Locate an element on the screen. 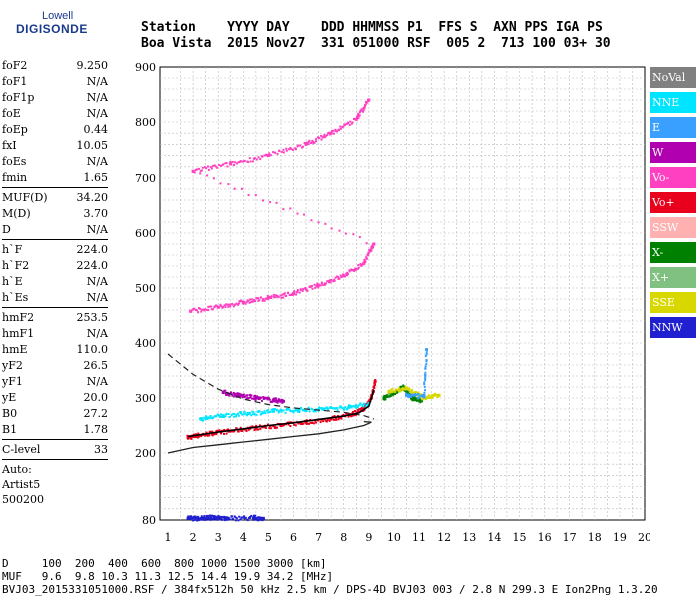 Image resolution: width=700 pixels, height=600 pixels. autoscale-l3: 500200 is located at coordinates (23, 499).